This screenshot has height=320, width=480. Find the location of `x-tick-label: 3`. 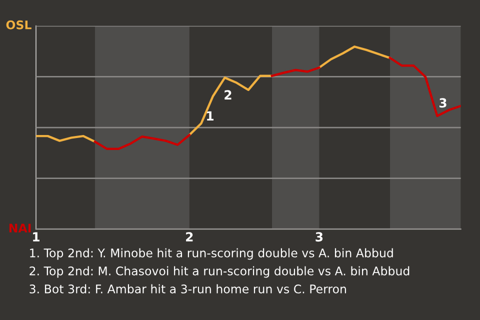

x-tick-label: 3 is located at coordinates (319, 237).